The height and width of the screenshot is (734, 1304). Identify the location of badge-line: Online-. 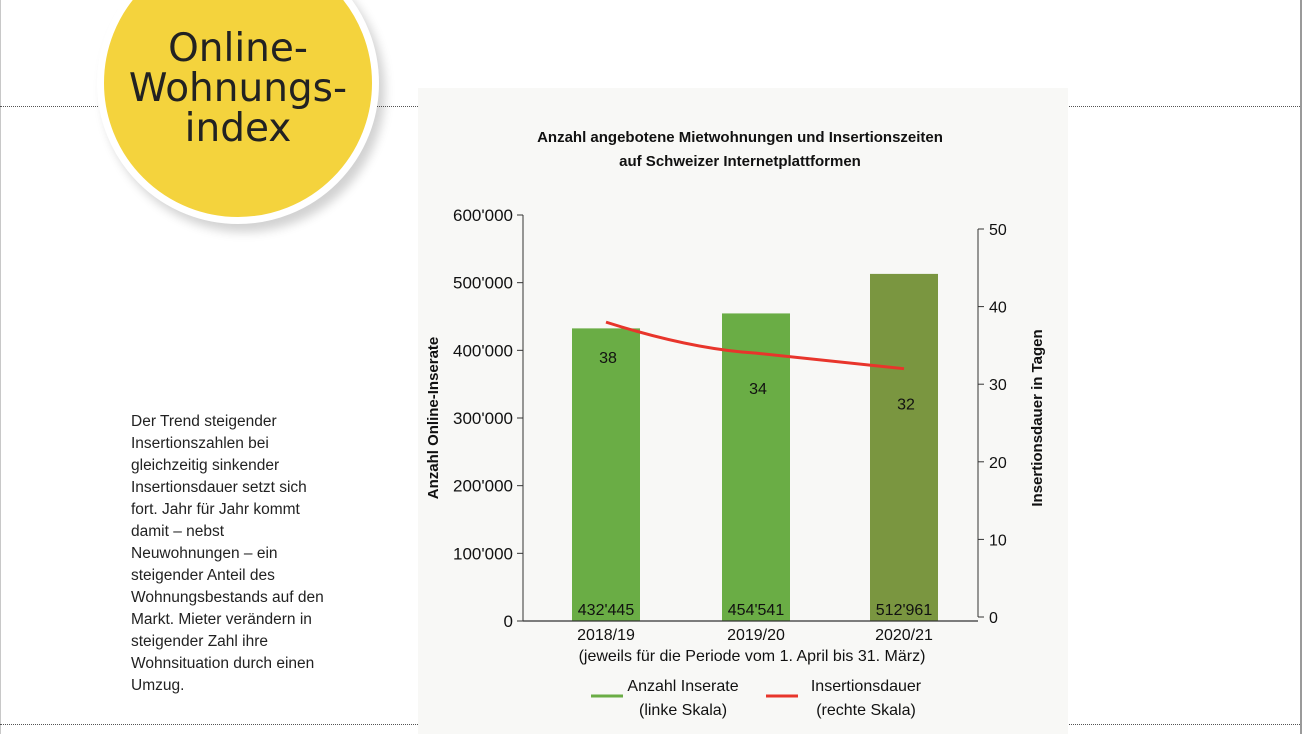
(238, 48).